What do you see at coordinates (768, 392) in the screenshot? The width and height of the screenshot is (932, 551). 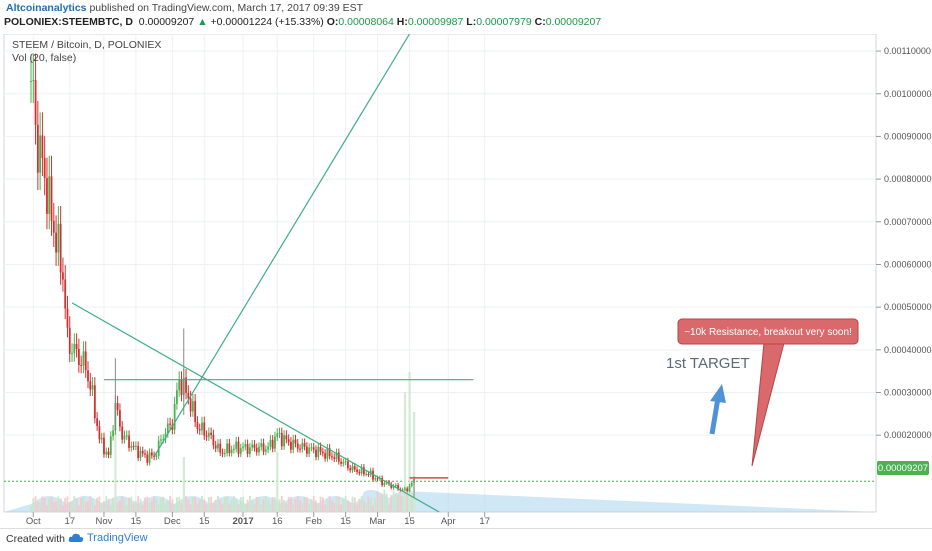 I see `resistance-callout: ~10k Resistance, breakout very soon!` at bounding box center [768, 392].